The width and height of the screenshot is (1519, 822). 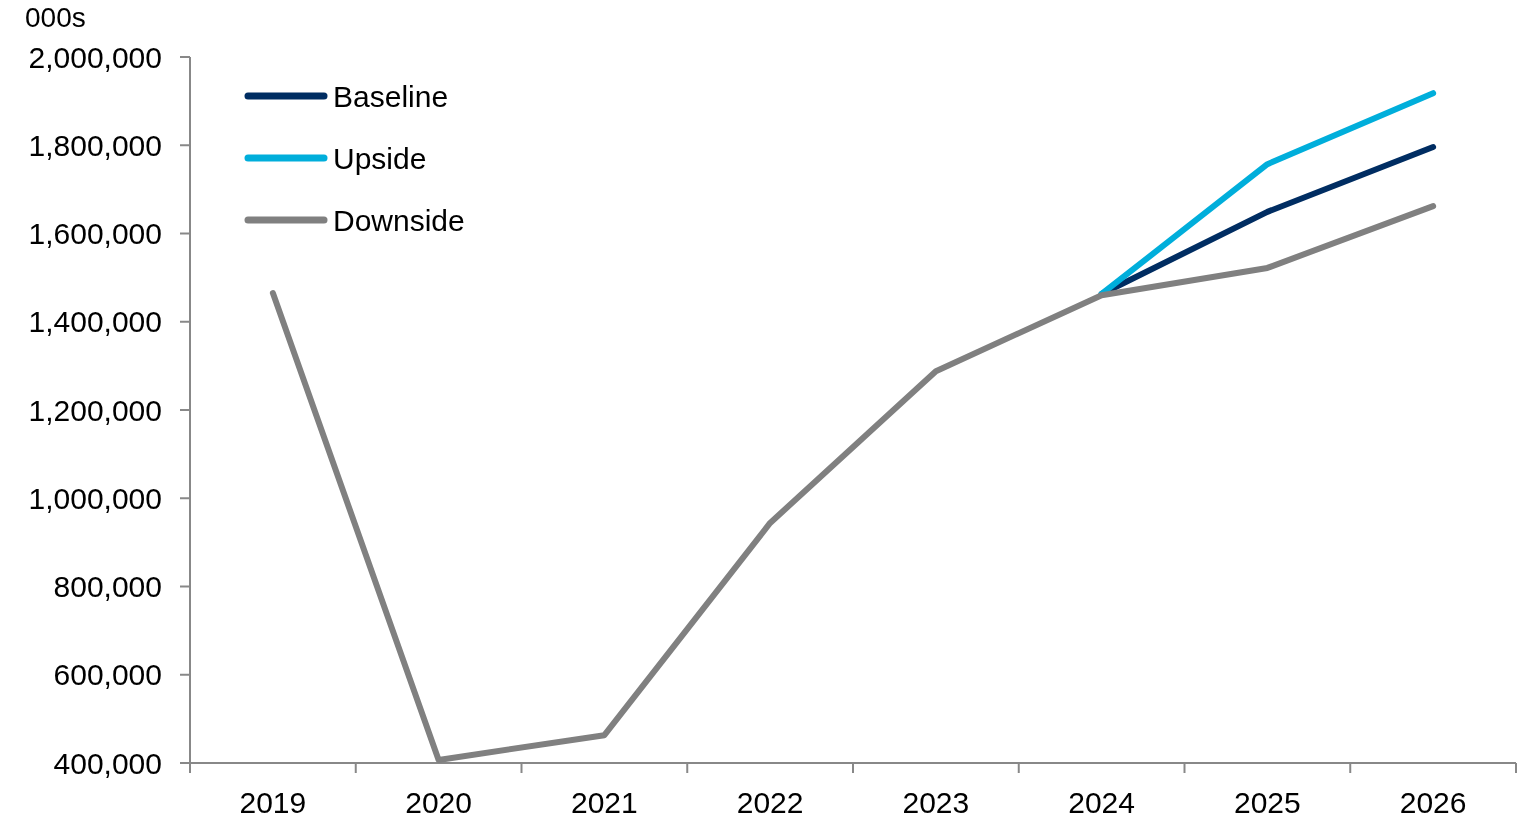 I want to click on x-tick-label: 2024, so click(x=1101, y=802).